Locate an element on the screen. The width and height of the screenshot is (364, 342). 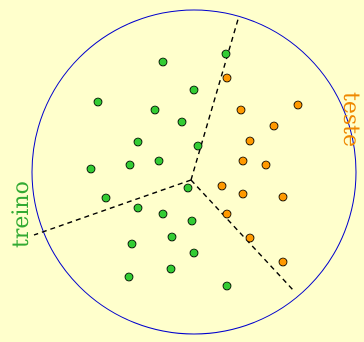
divider-line-right is located at coordinates (242, 235).